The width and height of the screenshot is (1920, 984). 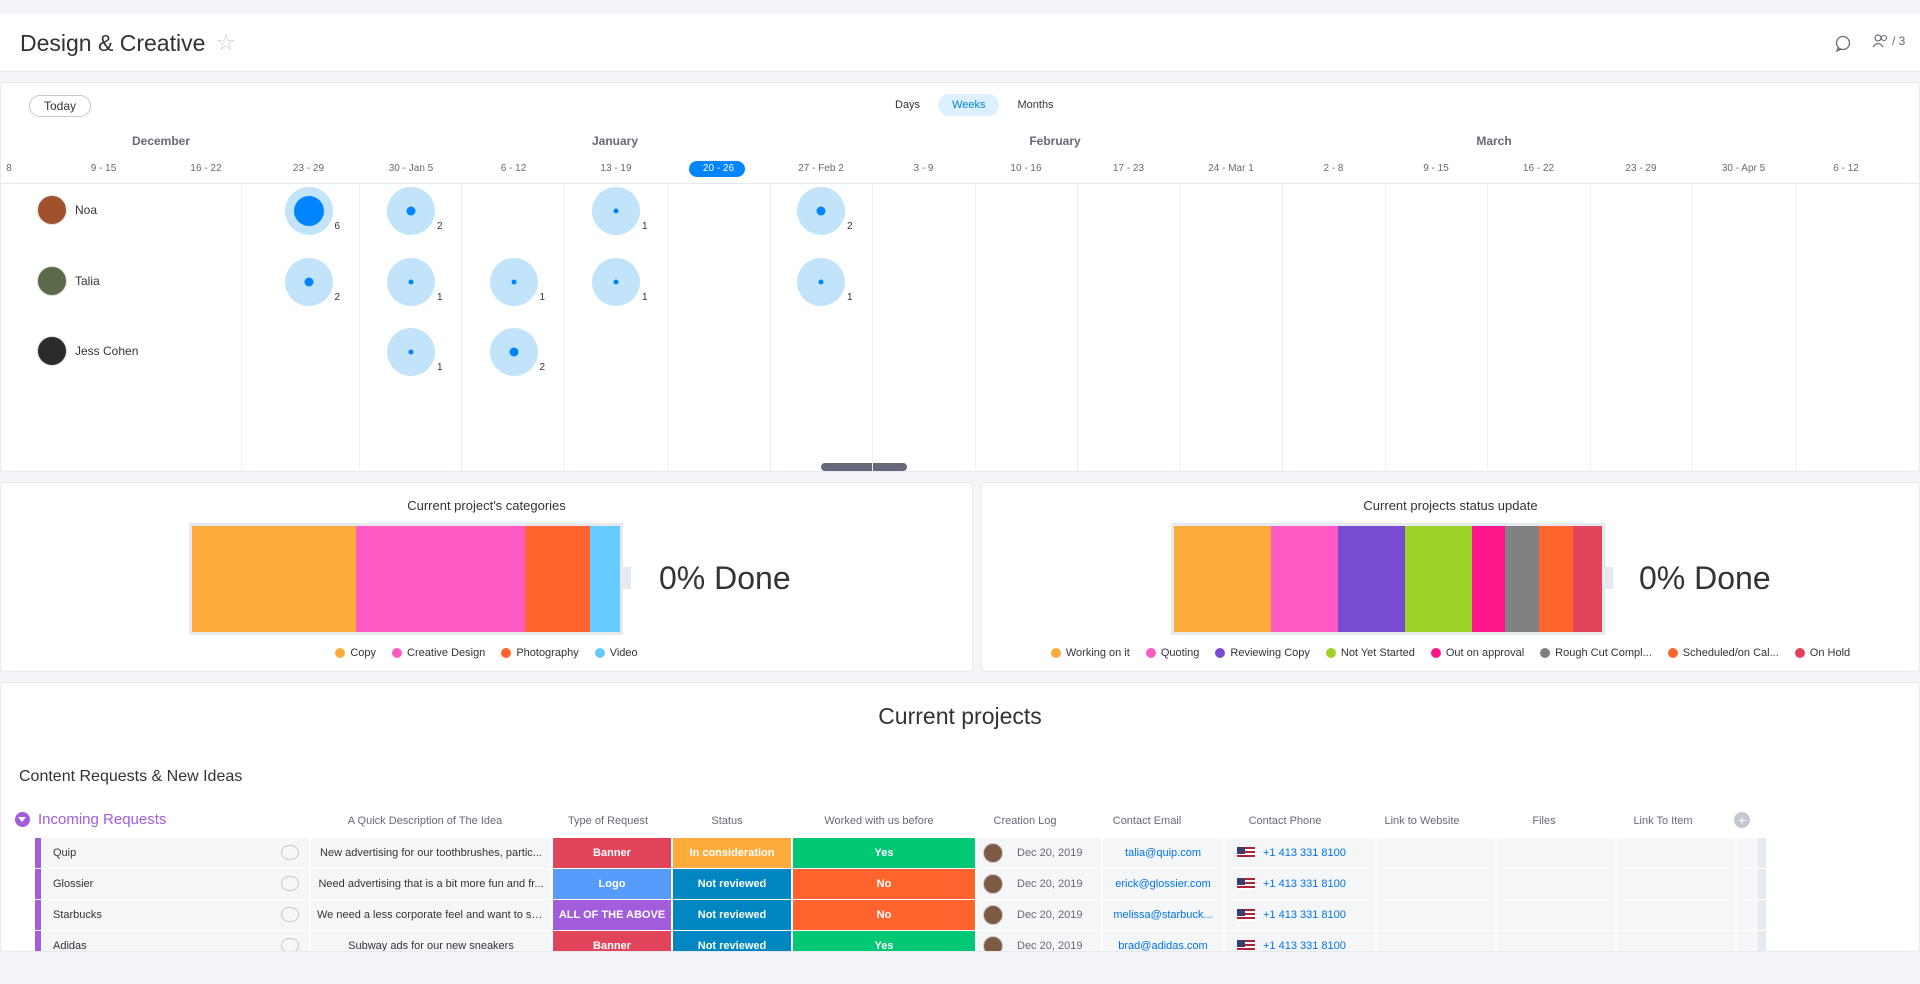 I want to click on item-name: Quip, so click(x=175, y=853).